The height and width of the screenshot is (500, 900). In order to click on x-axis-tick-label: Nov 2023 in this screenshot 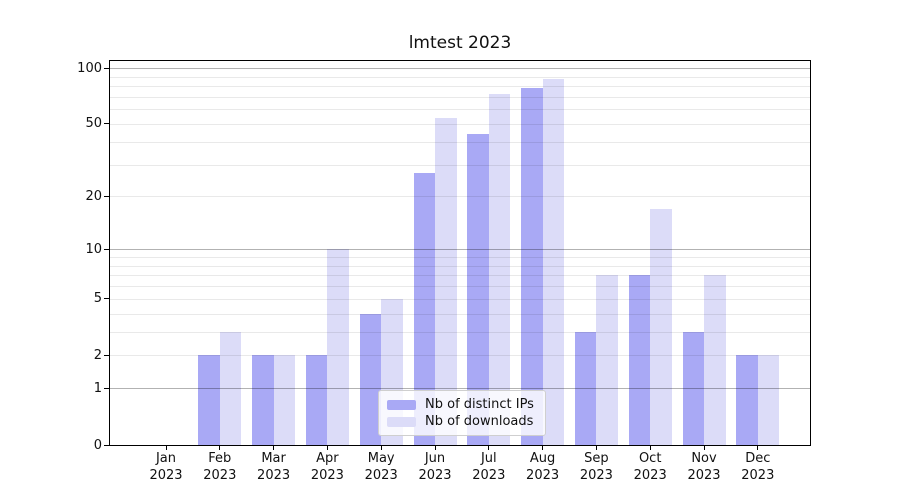, I will do `click(704, 467)`.